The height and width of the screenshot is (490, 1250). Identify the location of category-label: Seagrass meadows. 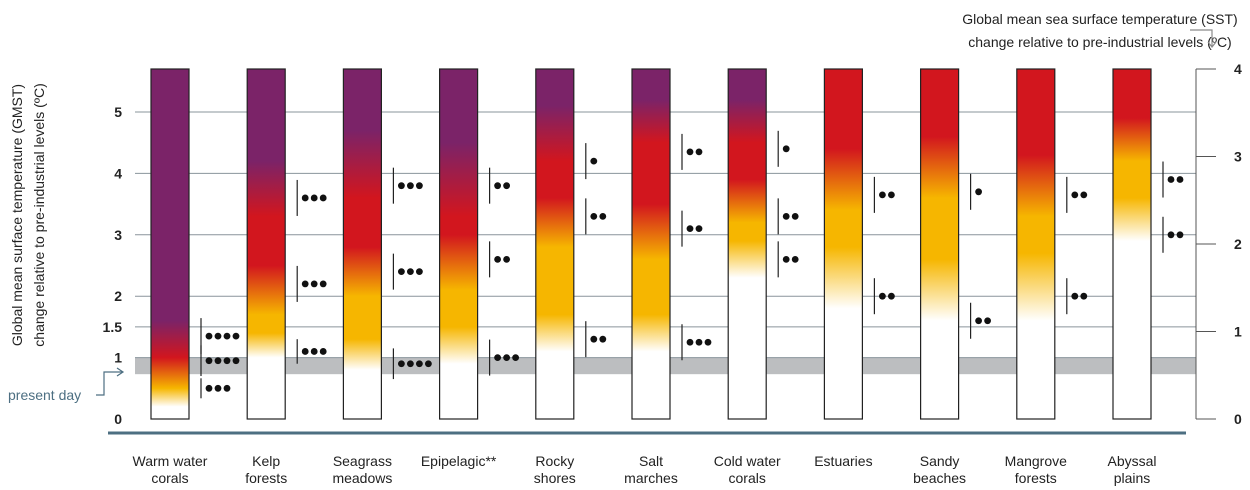
(362, 469).